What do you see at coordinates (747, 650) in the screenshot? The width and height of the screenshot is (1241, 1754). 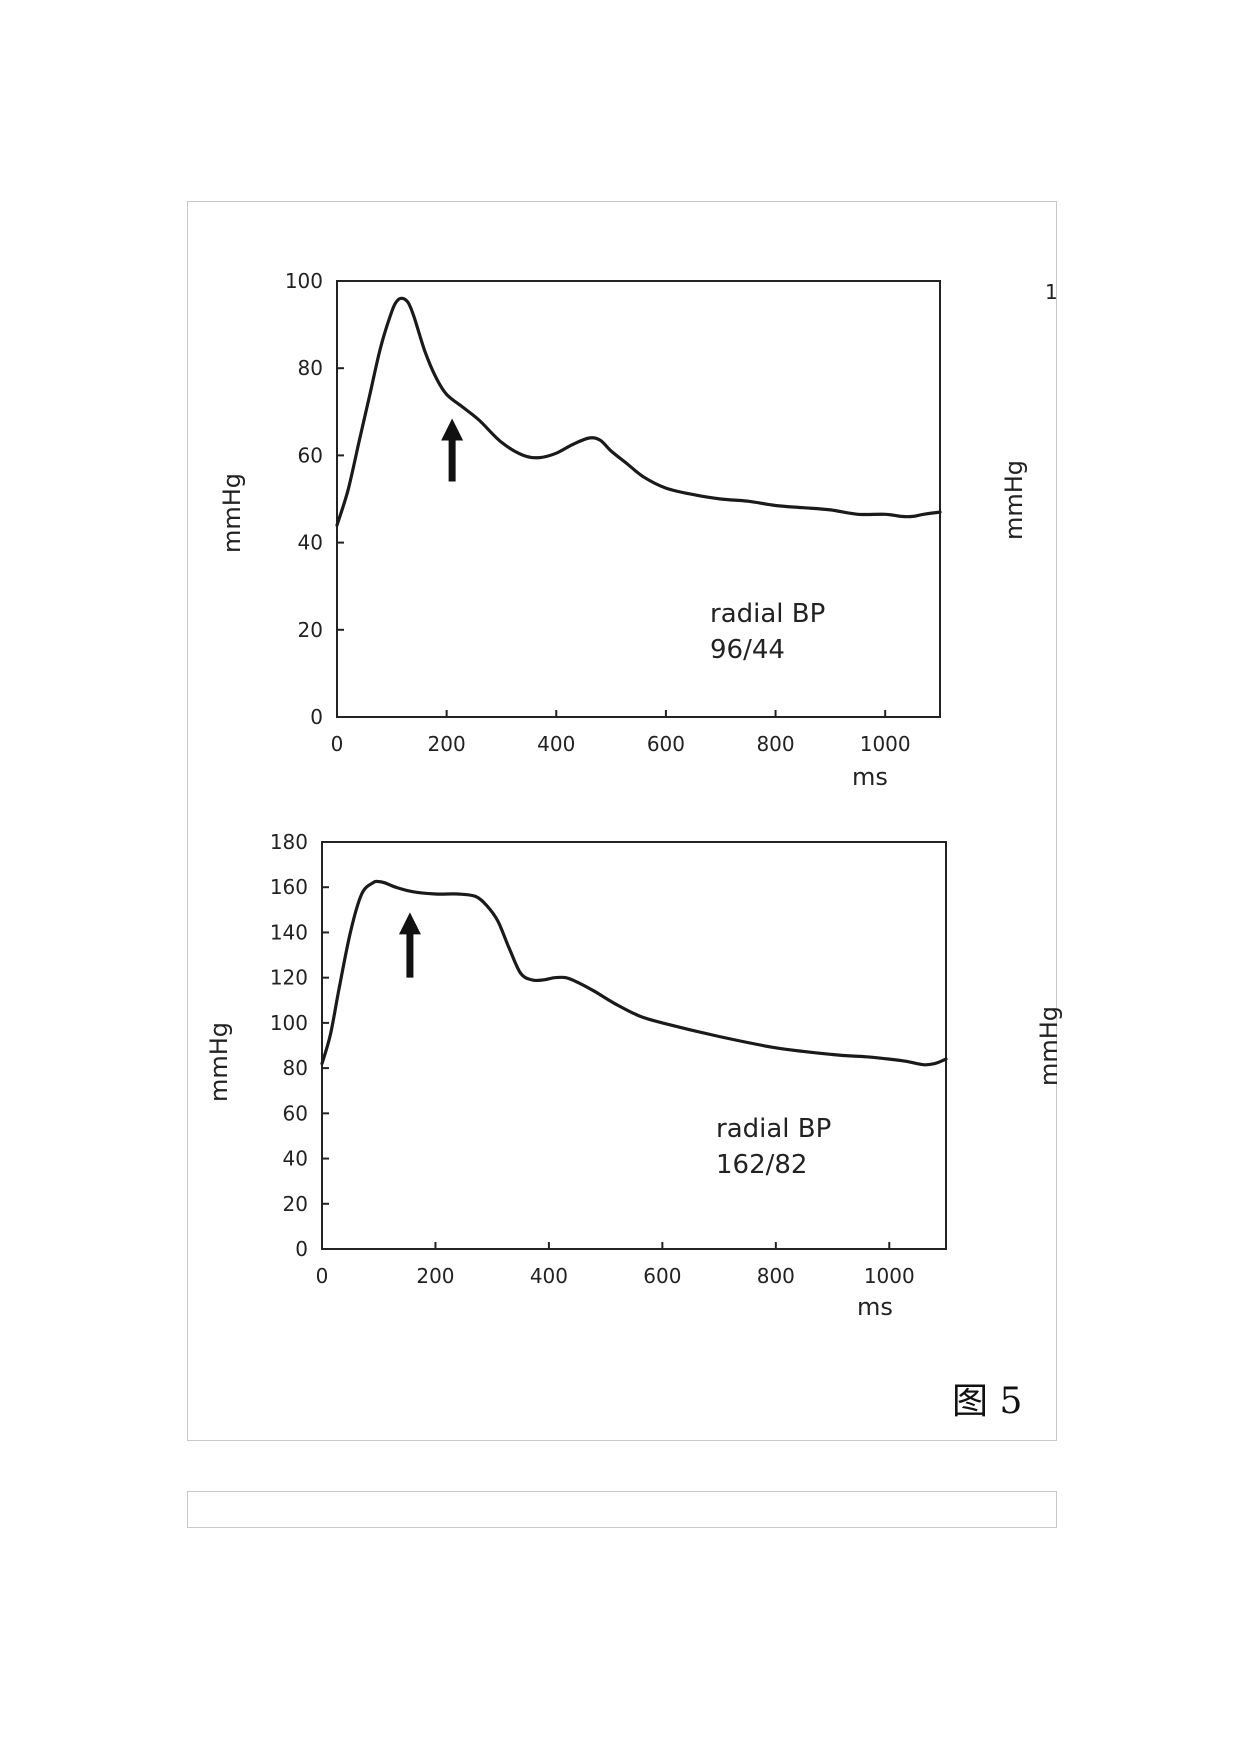 I see `annotation-text: 96/44` at bounding box center [747, 650].